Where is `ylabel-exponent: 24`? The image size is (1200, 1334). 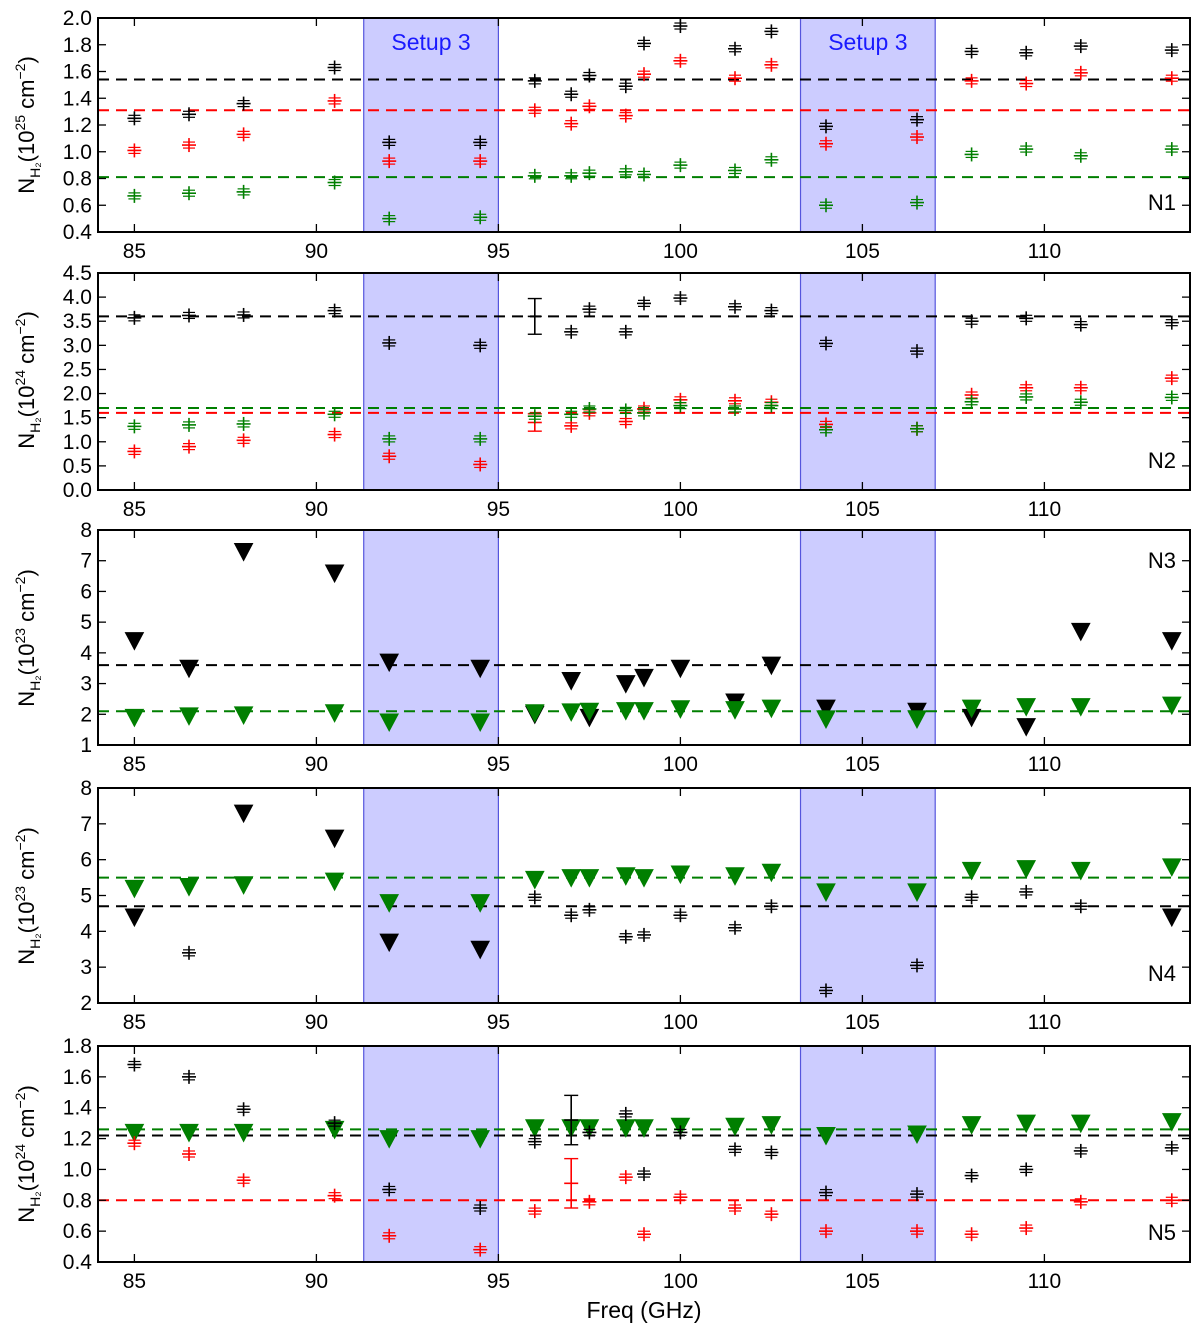 ylabel-exponent: 24 is located at coordinates (20, 1152).